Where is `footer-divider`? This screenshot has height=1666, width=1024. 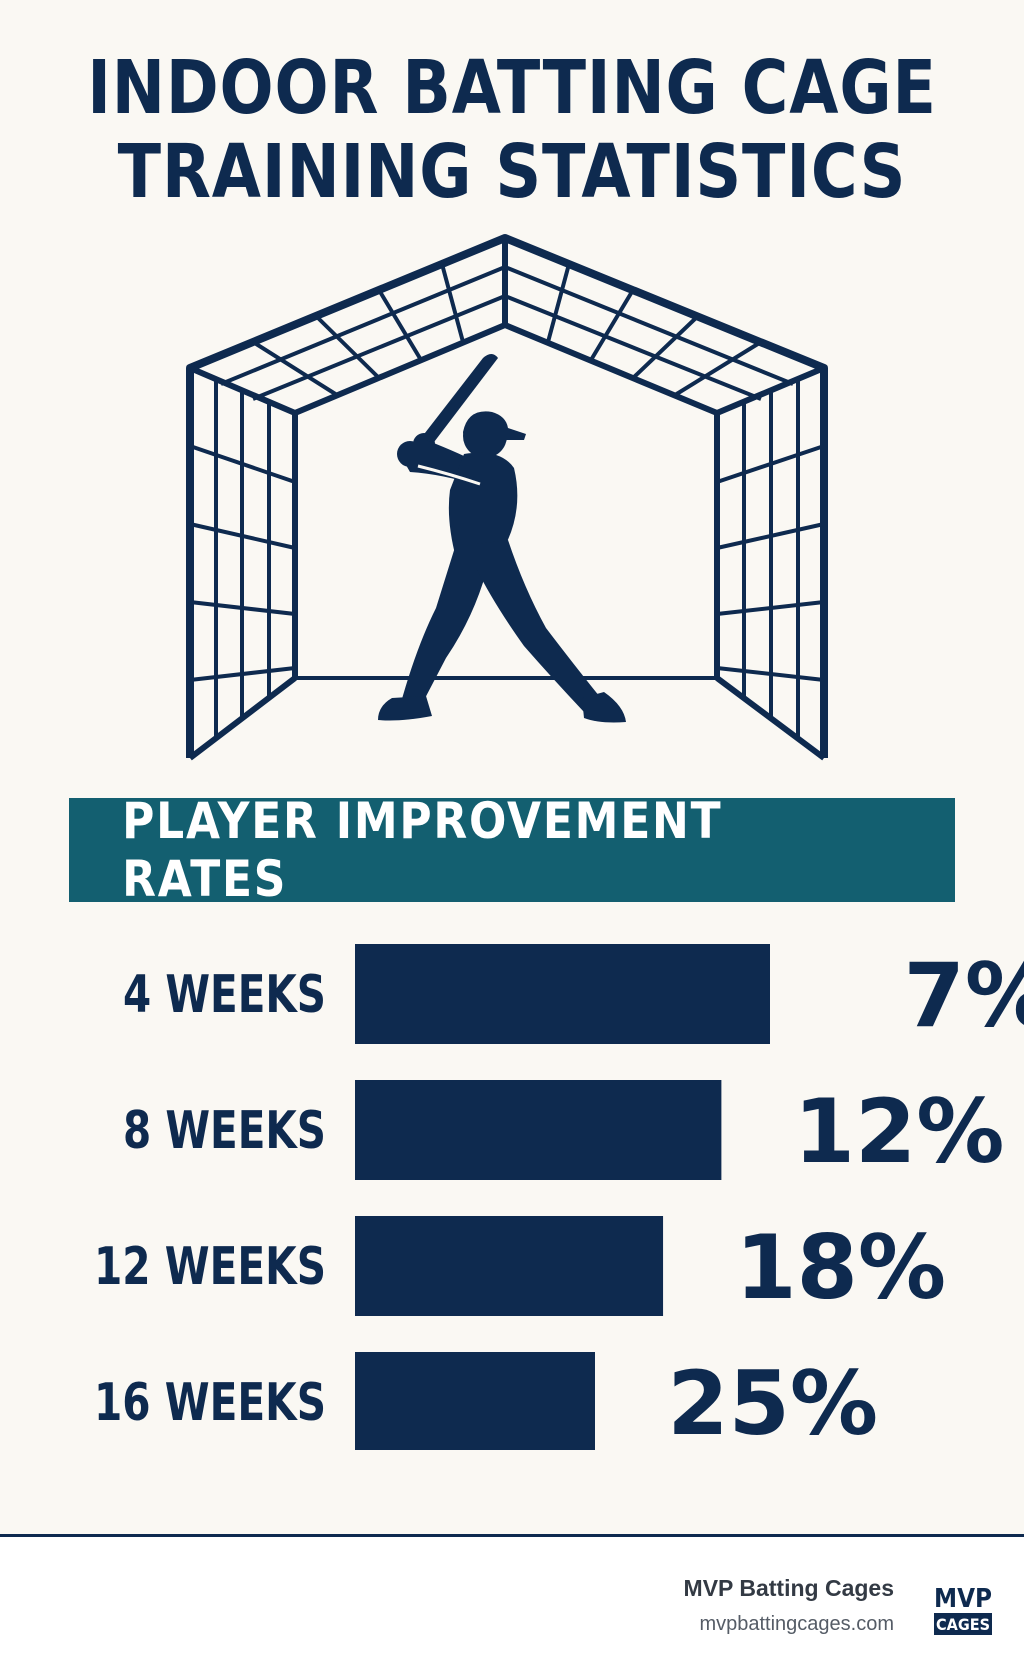
footer-divider is located at coordinates (512, 1535).